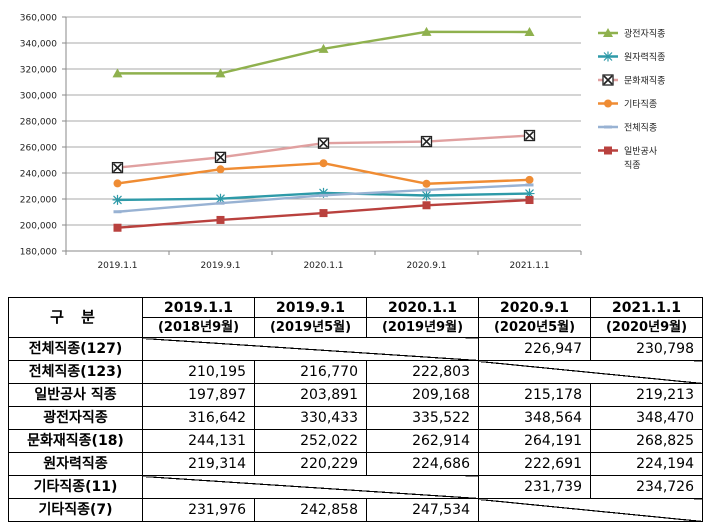  What do you see at coordinates (534, 441) in the screenshot?
I see `value-cell: 264,191` at bounding box center [534, 441].